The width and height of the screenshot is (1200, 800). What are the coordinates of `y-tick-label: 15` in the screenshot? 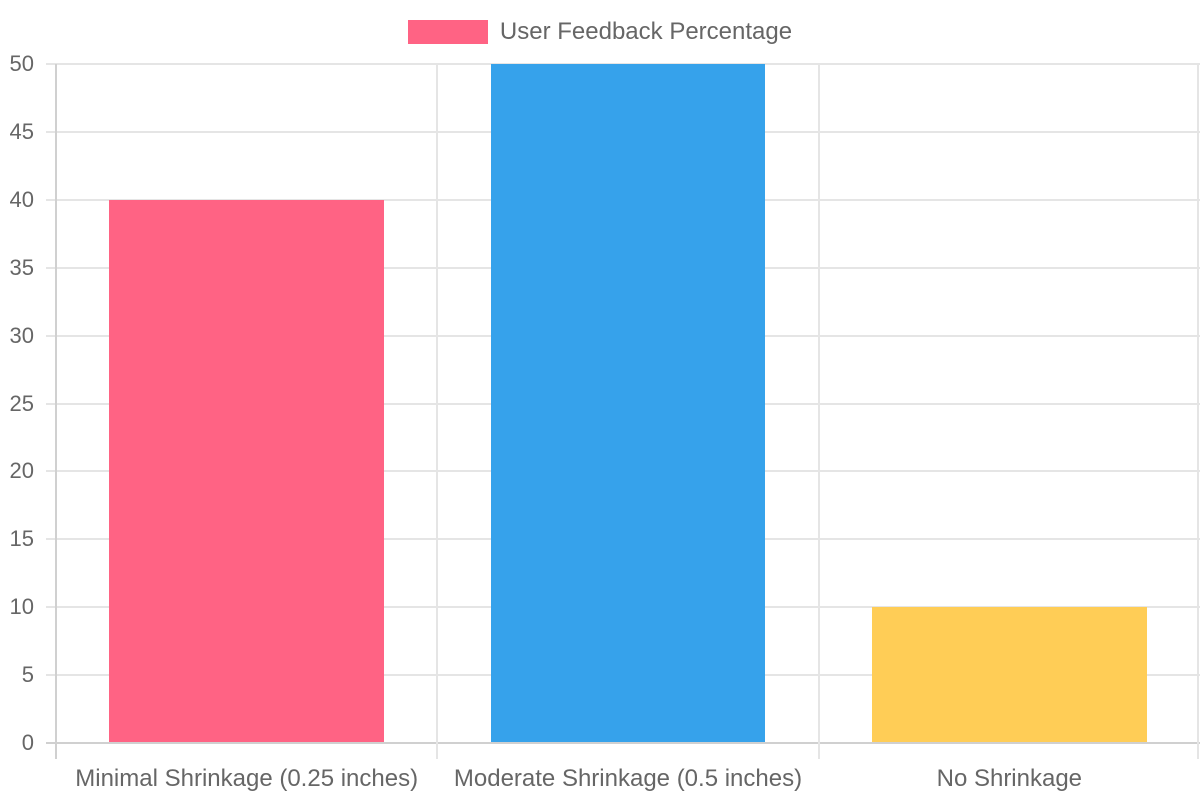 It's located at (21, 539).